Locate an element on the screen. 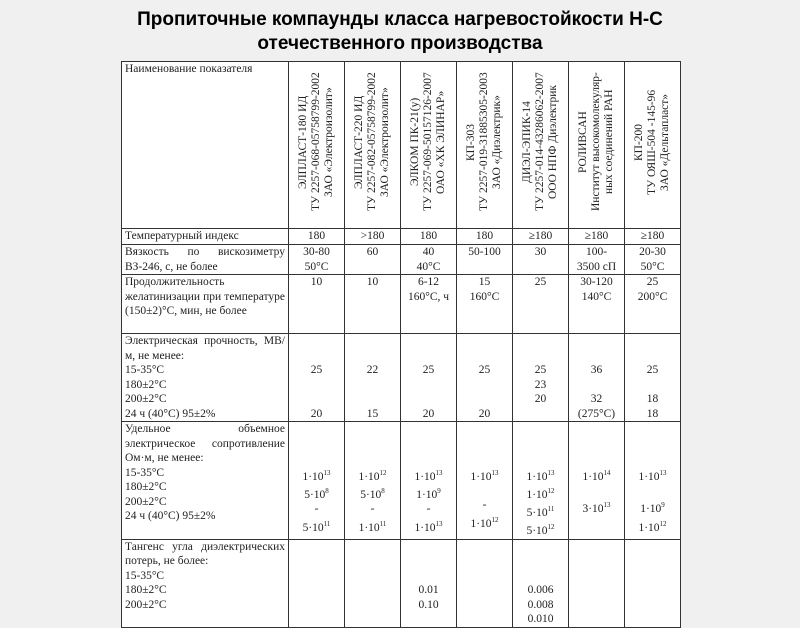 The width and height of the screenshot is (800, 628). table-cell: 30-120 140°C is located at coordinates (596, 304).